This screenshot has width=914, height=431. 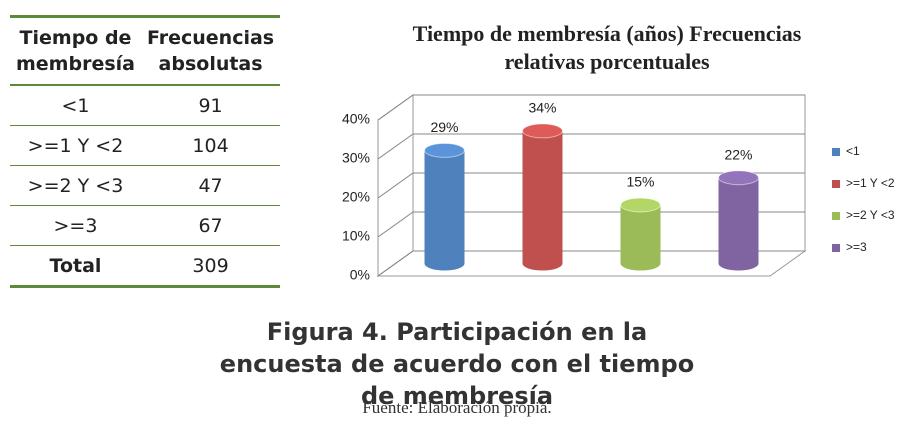 I want to click on table-cell: 91, so click(x=210, y=105).